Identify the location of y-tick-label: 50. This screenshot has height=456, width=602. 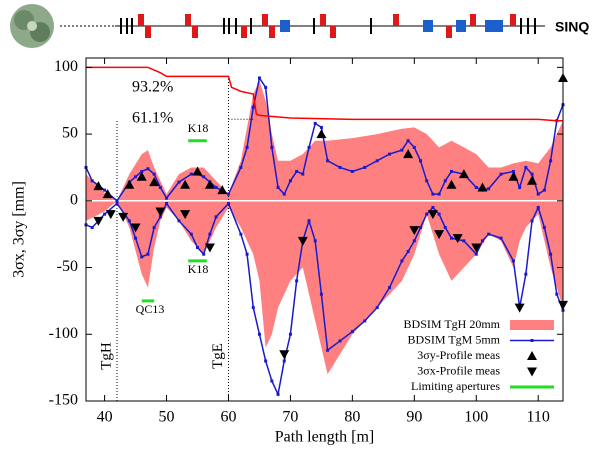
(70, 133).